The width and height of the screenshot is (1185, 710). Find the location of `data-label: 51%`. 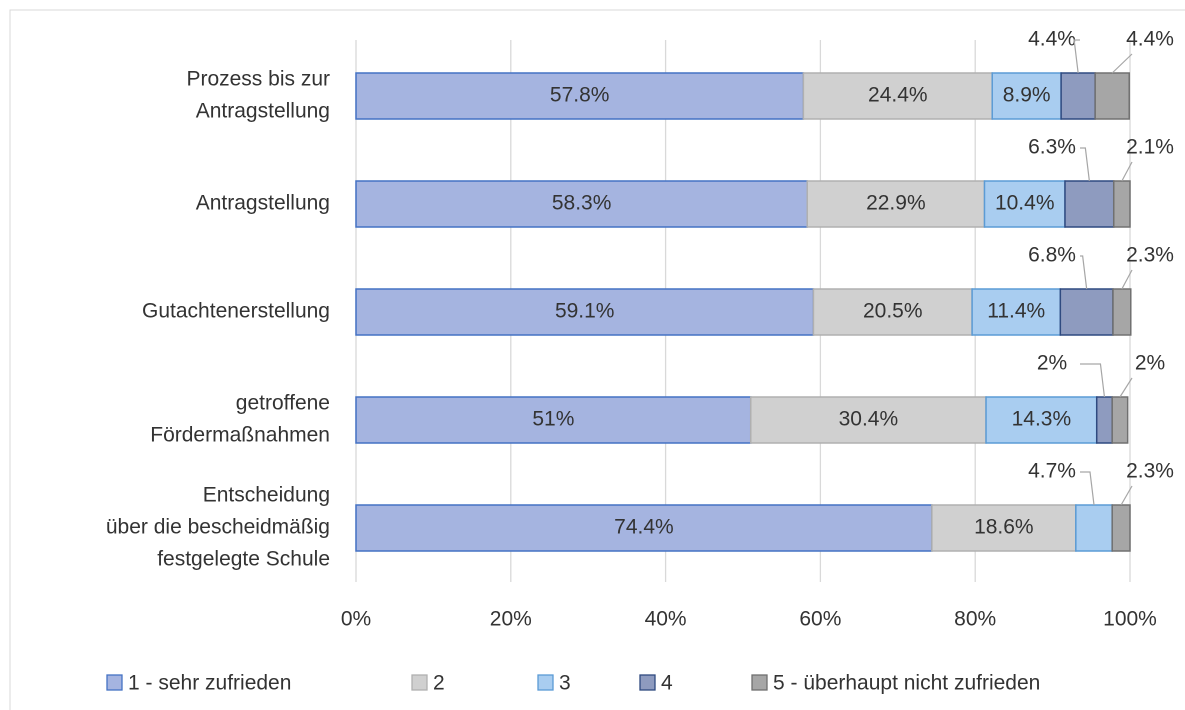

data-label: 51% is located at coordinates (553, 419).